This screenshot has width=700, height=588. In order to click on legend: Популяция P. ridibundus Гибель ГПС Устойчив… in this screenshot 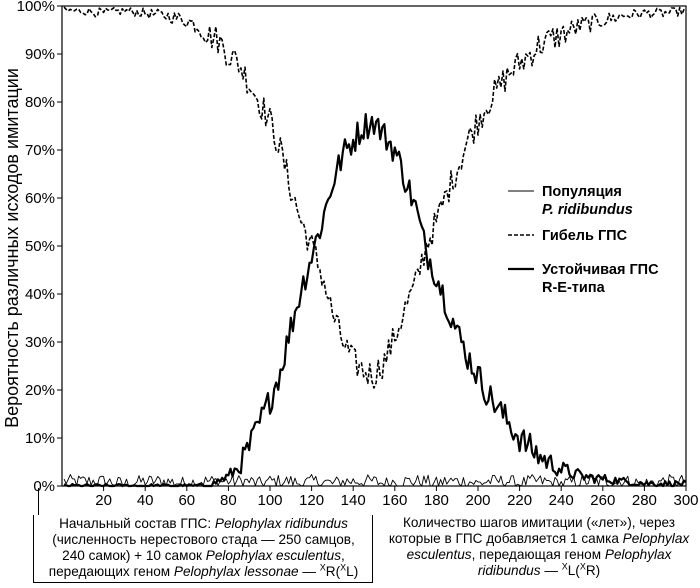, I will do `click(593, 245)`.